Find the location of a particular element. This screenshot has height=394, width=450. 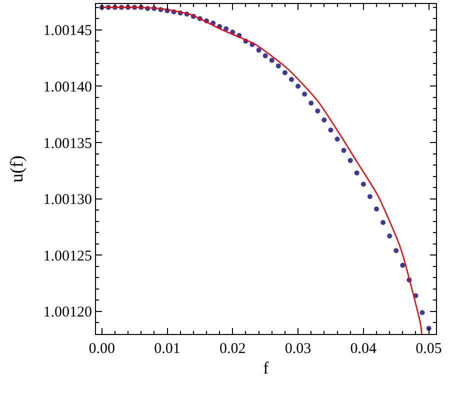

x-tick-label: 0.05 is located at coordinates (429, 349).